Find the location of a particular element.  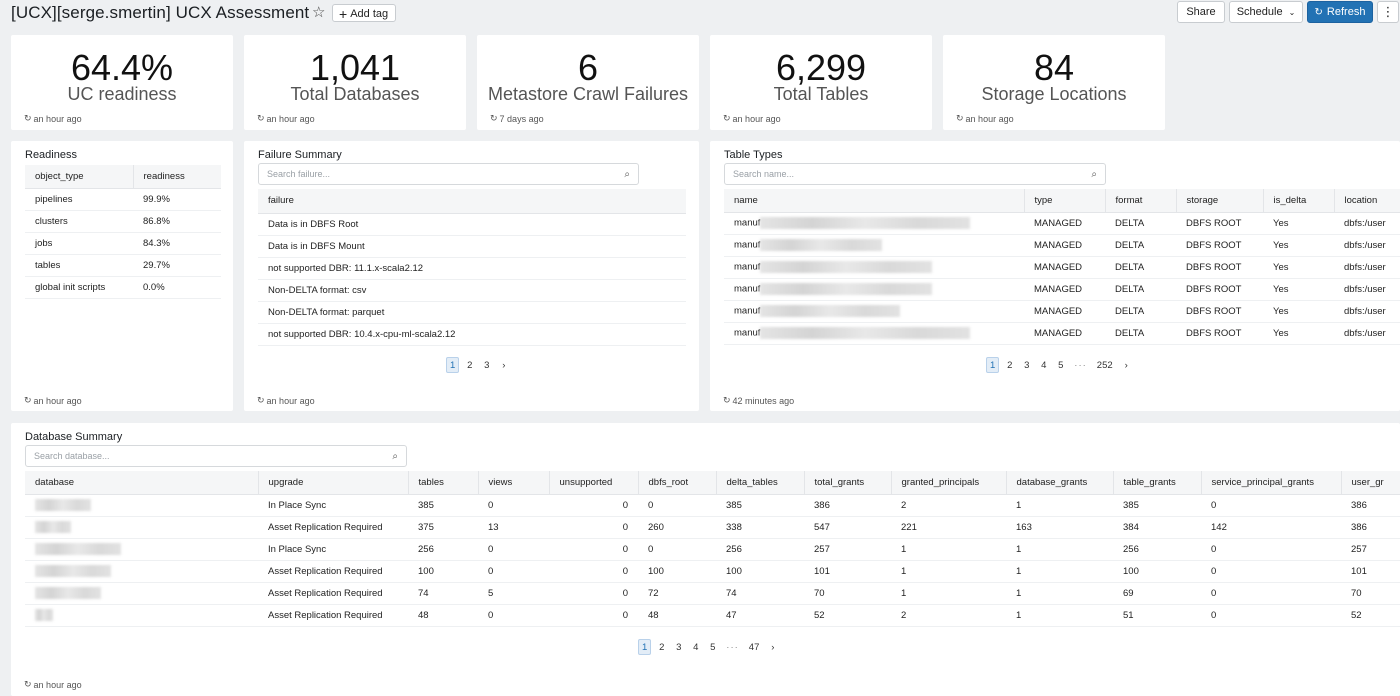

column-header-is-delta: is_delta is located at coordinates (1298, 201).